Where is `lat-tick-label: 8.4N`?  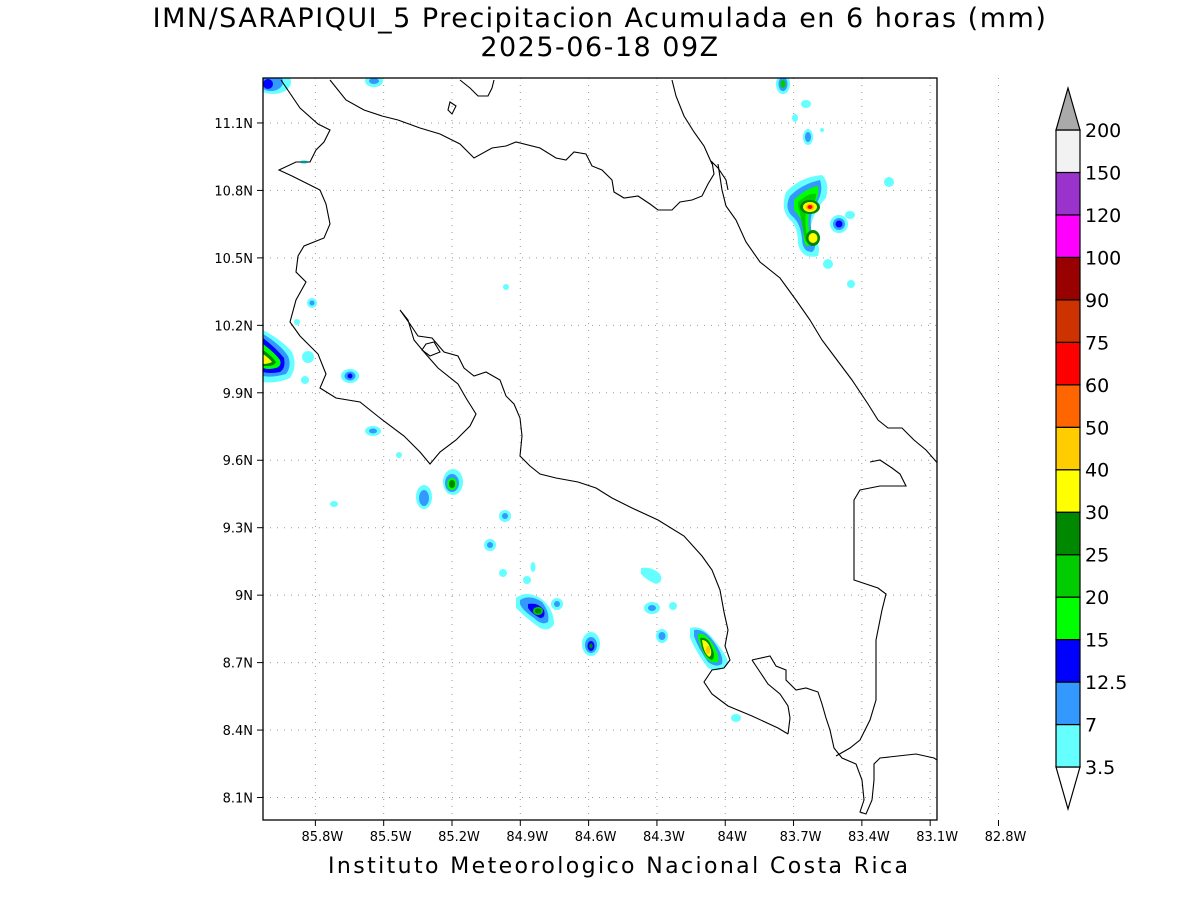 lat-tick-label: 8.4N is located at coordinates (238, 731).